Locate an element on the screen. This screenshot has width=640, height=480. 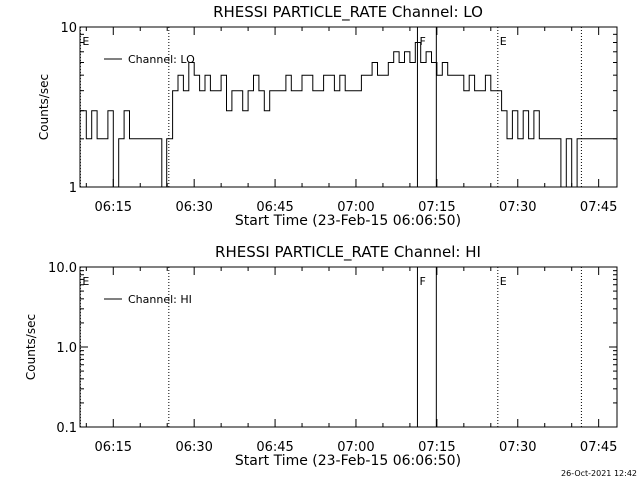
legend-entry: Channel: LO is located at coordinates (161, 59).